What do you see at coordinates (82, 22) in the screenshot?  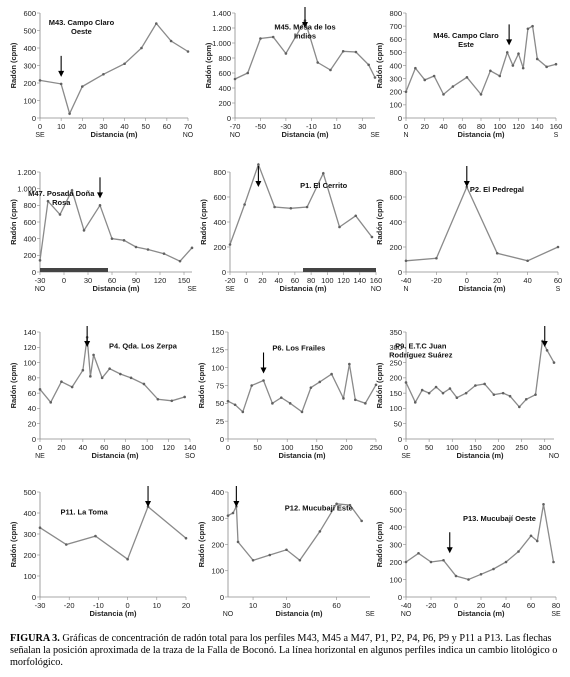 I see `chart-title: M43. Campo Claro` at bounding box center [82, 22].